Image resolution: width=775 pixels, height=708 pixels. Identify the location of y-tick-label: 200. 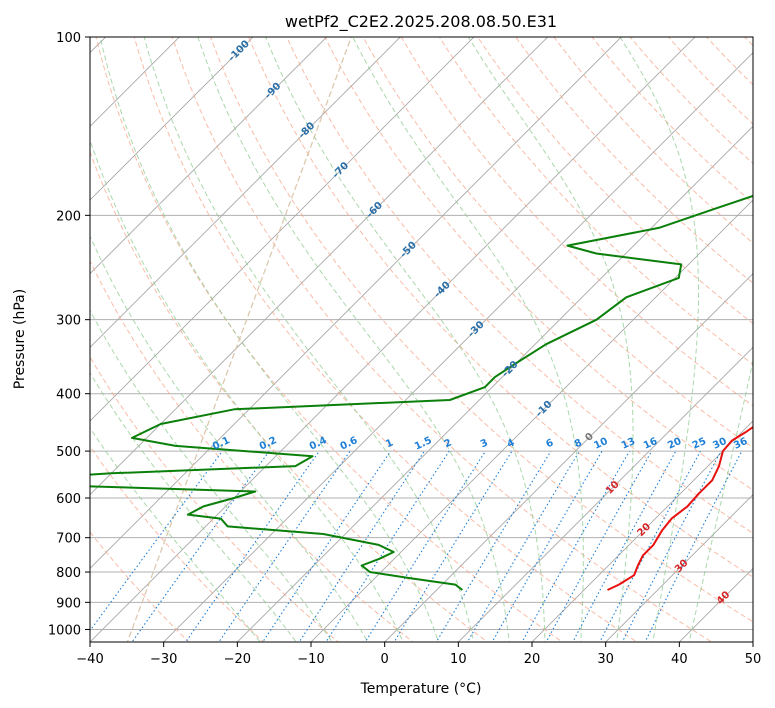
(68, 216).